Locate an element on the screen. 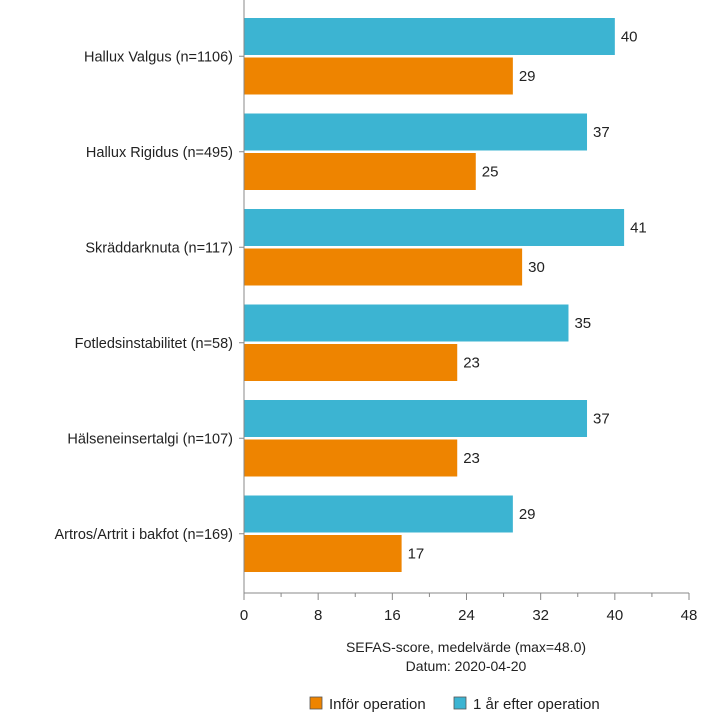 This screenshot has width=717, height=725. legend-swatch-infor-operation is located at coordinates (316, 703).